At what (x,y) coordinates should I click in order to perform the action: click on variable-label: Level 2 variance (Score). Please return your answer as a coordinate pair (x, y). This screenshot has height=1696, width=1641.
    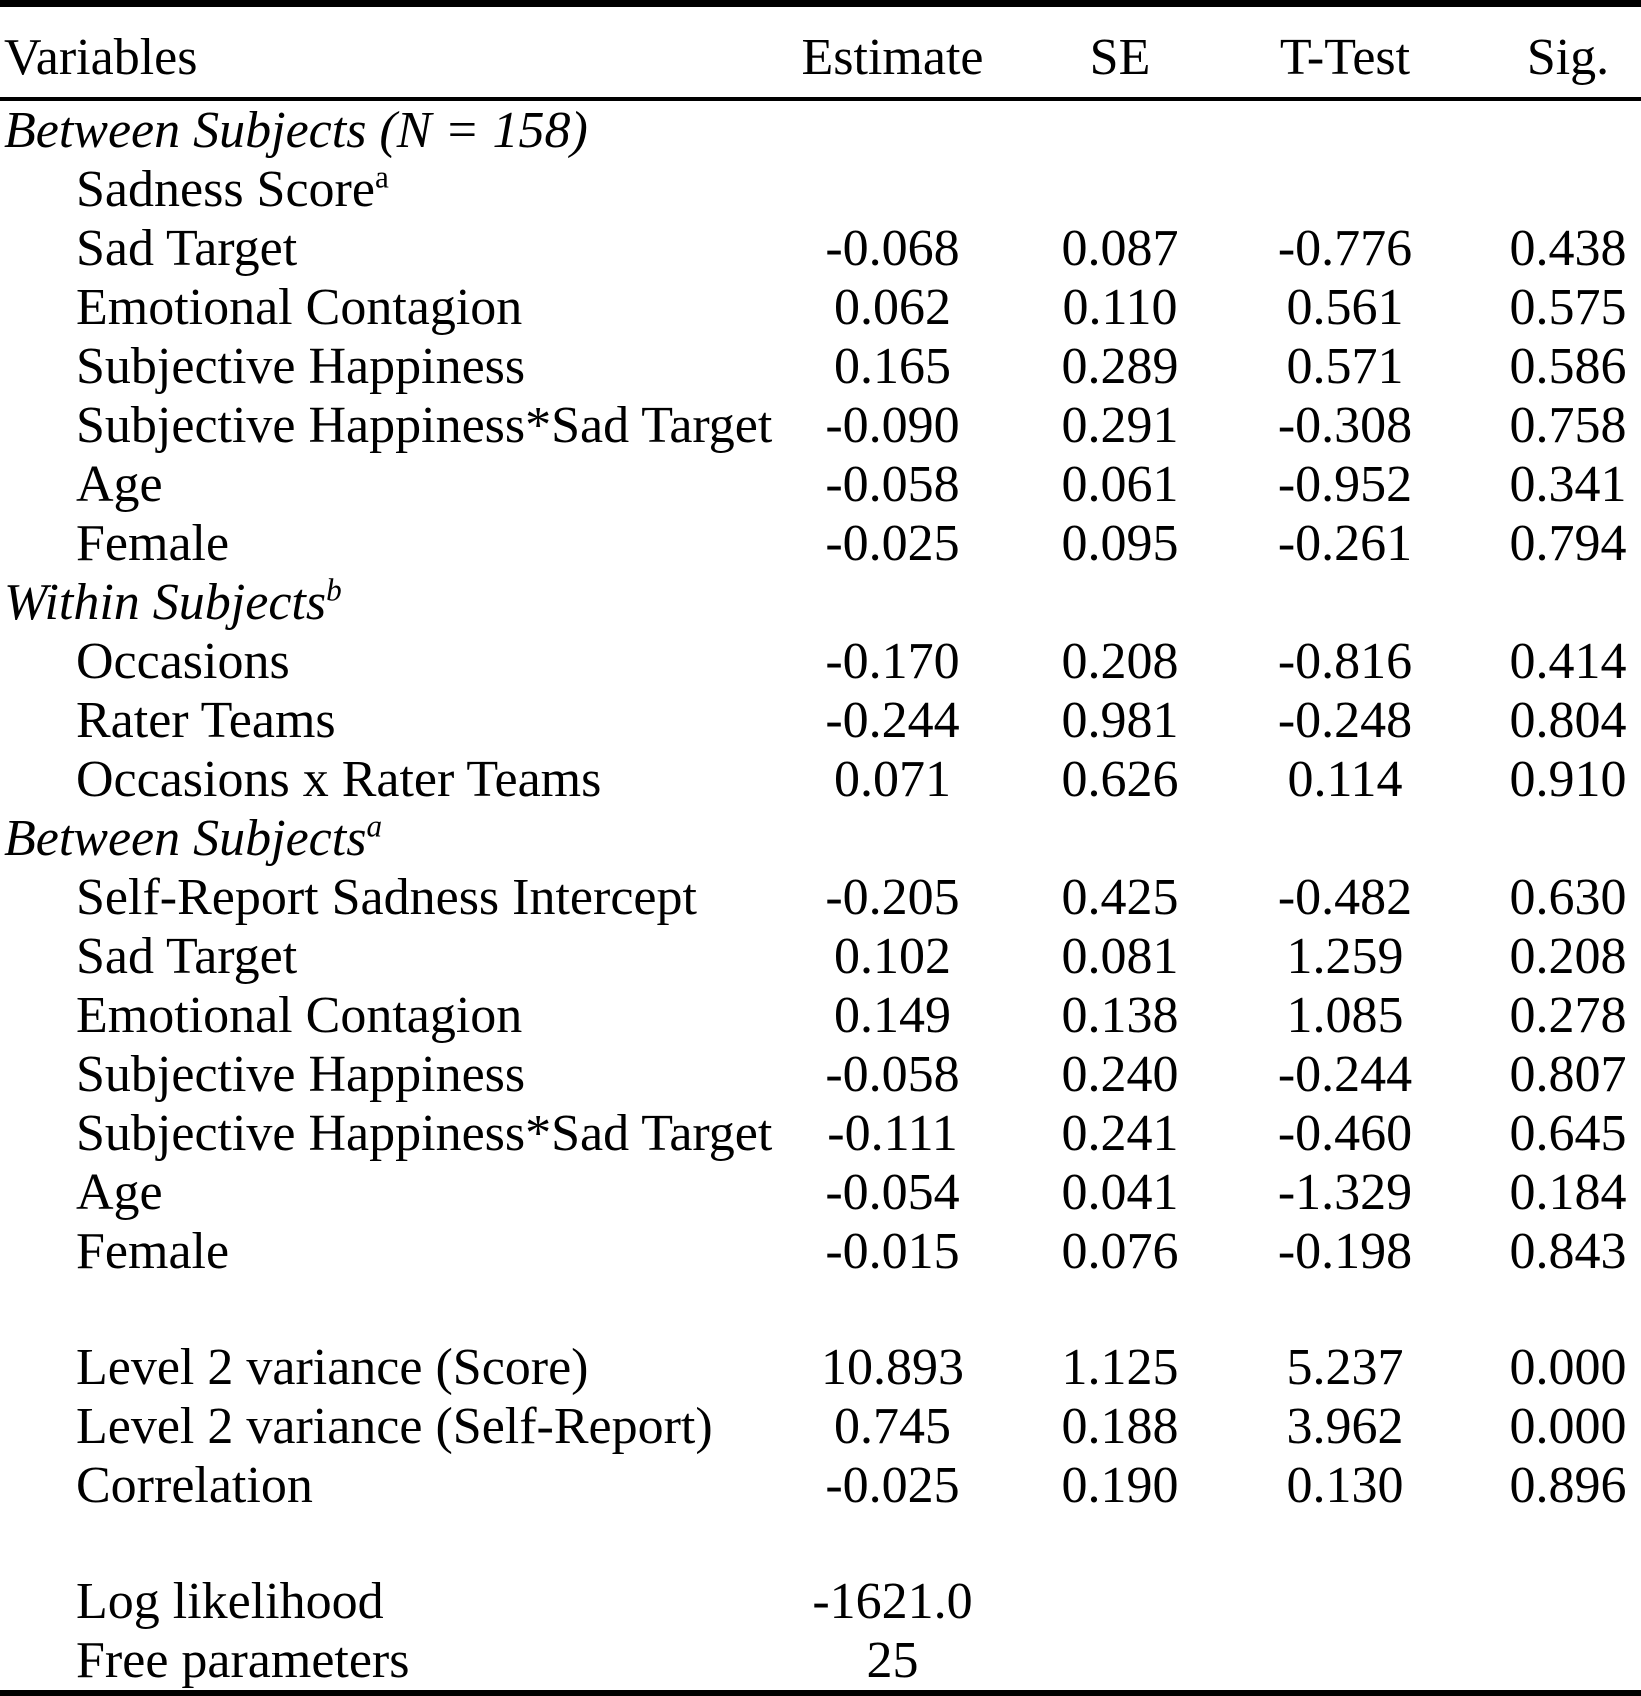
    Looking at the image, I should click on (332, 1367).